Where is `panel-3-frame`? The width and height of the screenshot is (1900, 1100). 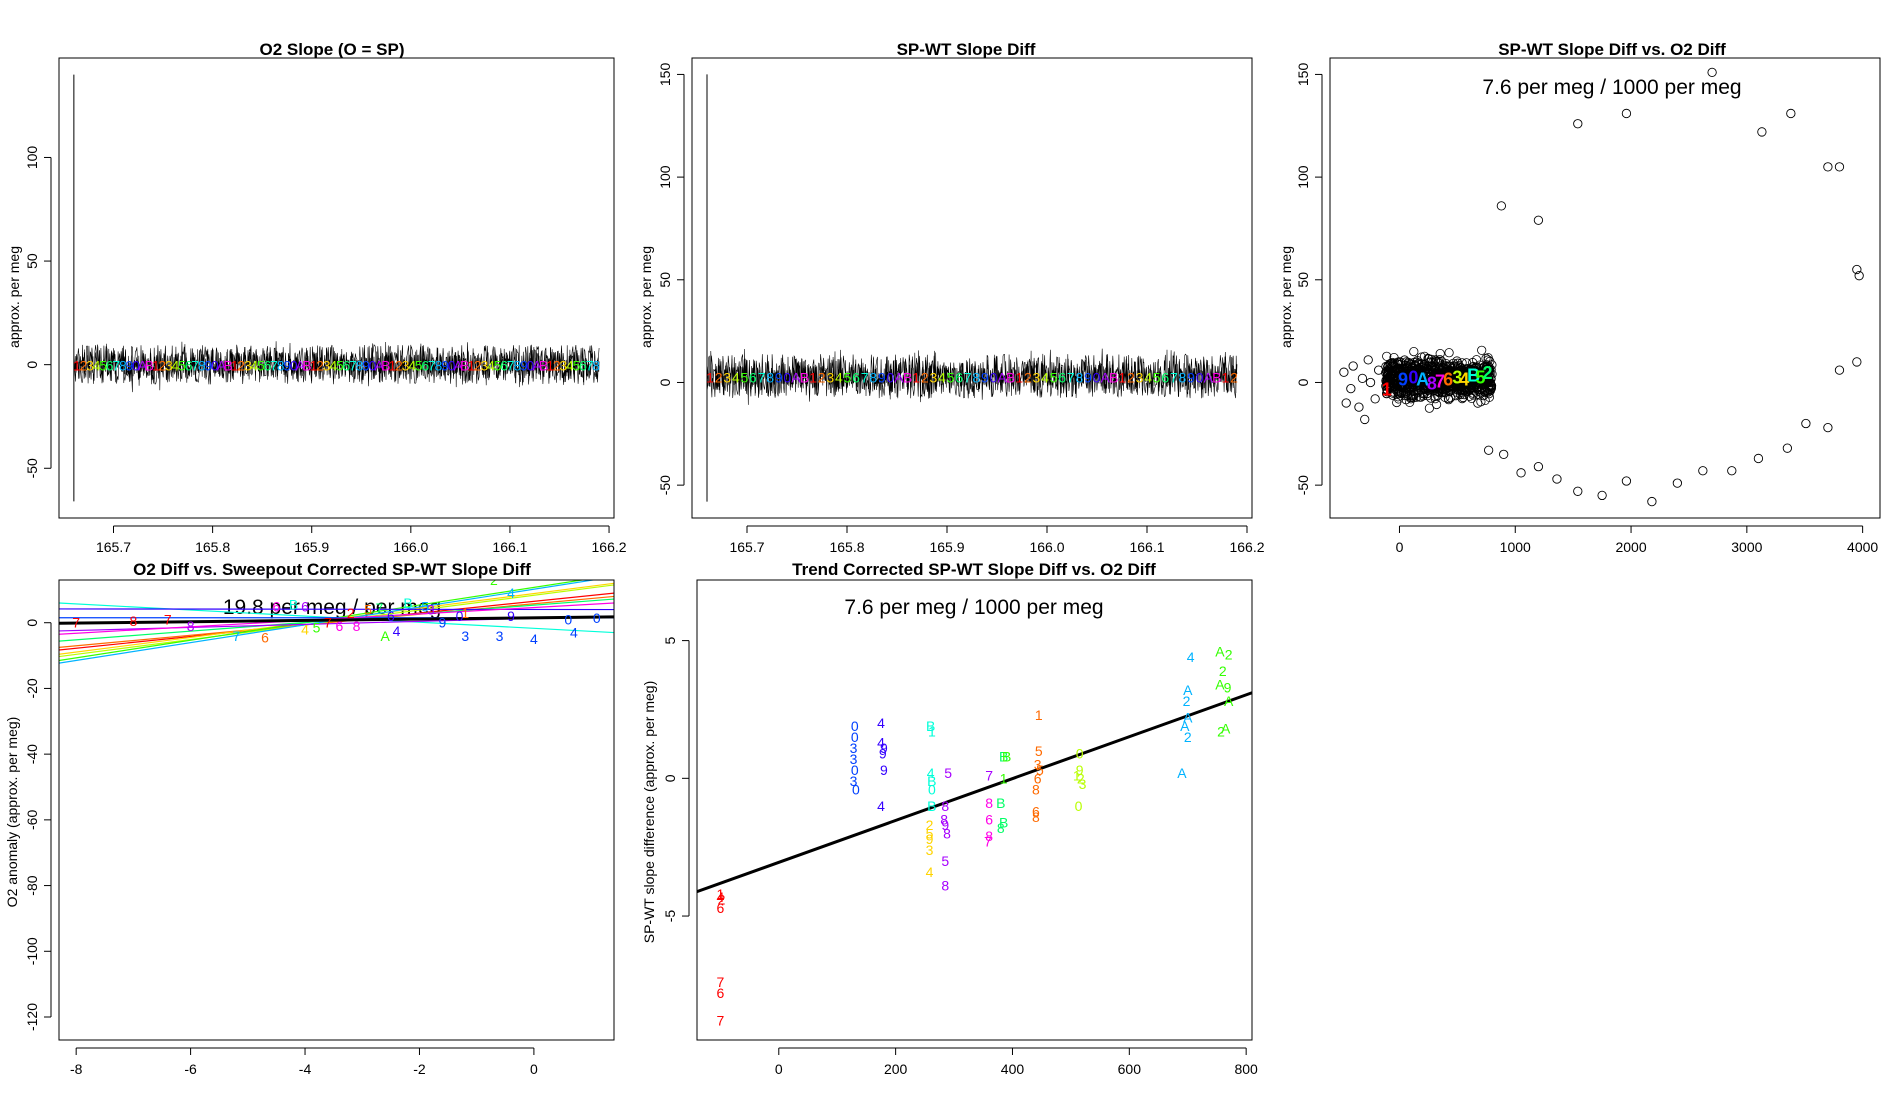 panel-3-frame is located at coordinates (1605, 288).